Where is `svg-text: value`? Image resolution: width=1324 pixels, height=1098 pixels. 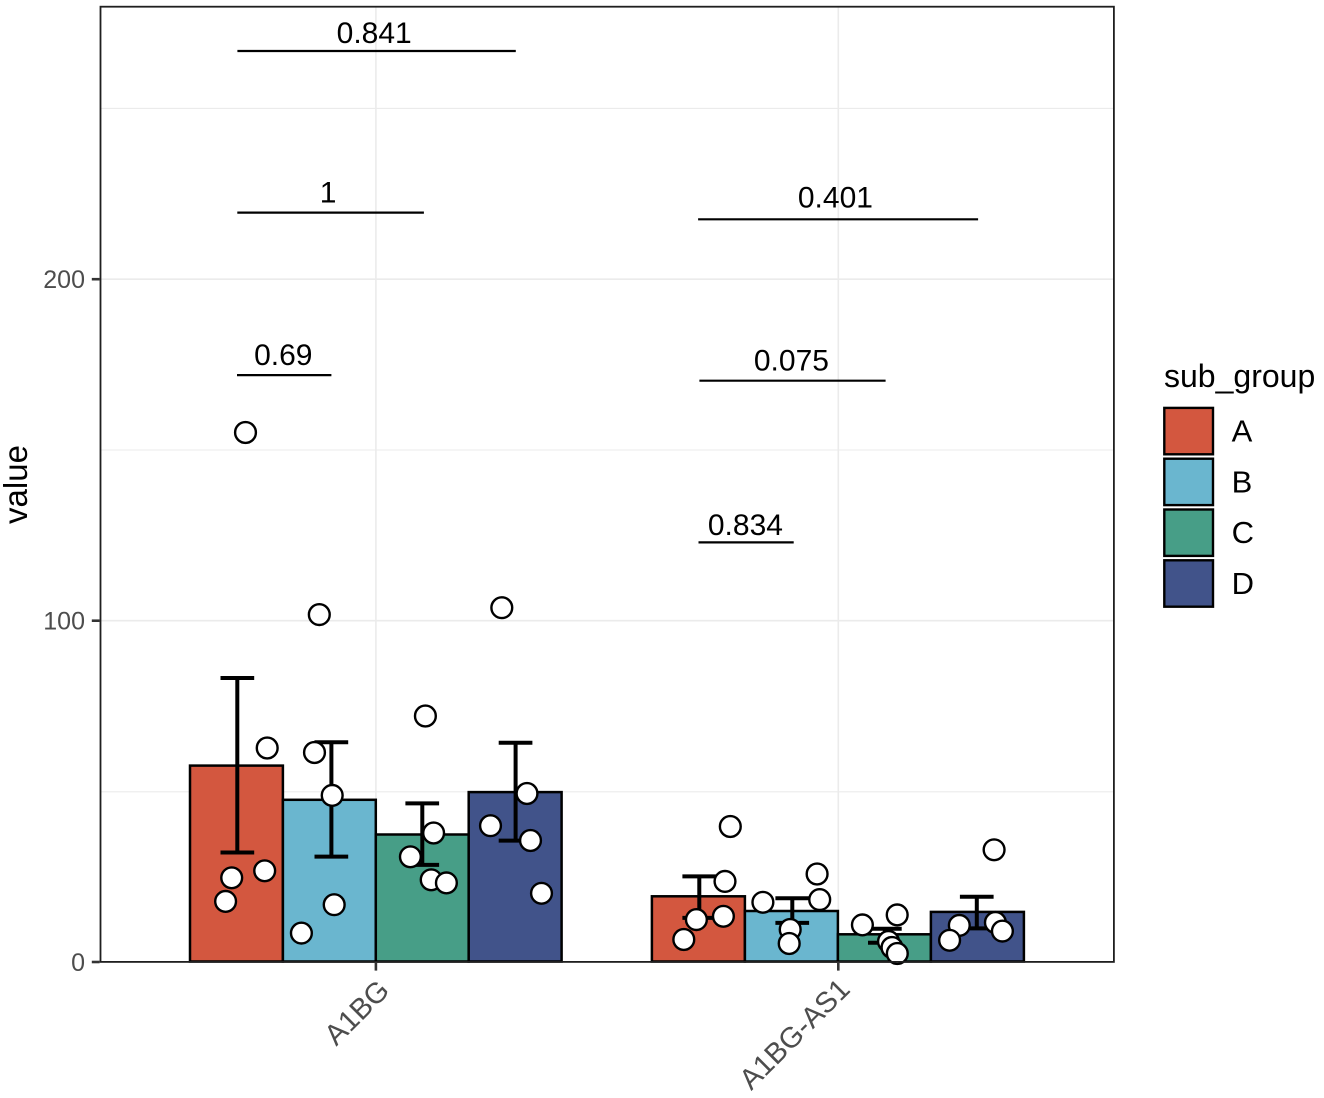 svg-text: value is located at coordinates (17, 484).